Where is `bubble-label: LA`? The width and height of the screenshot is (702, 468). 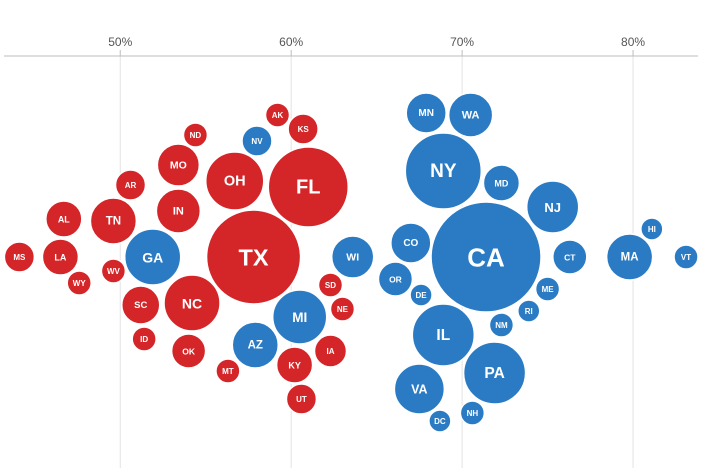 bubble-label: LA is located at coordinates (60, 258).